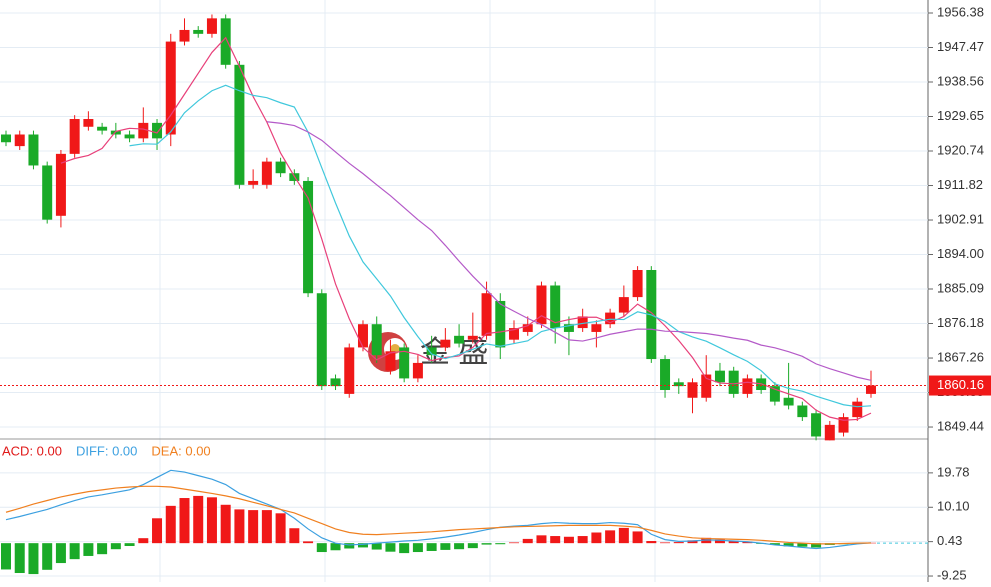 The image size is (991, 587). What do you see at coordinates (960, 322) in the screenshot?
I see `y-tick-label: 1876.18` at bounding box center [960, 322].